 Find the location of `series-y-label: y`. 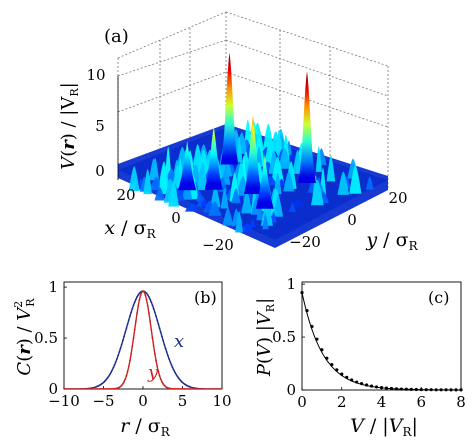

series-y-label: y is located at coordinates (153, 372).